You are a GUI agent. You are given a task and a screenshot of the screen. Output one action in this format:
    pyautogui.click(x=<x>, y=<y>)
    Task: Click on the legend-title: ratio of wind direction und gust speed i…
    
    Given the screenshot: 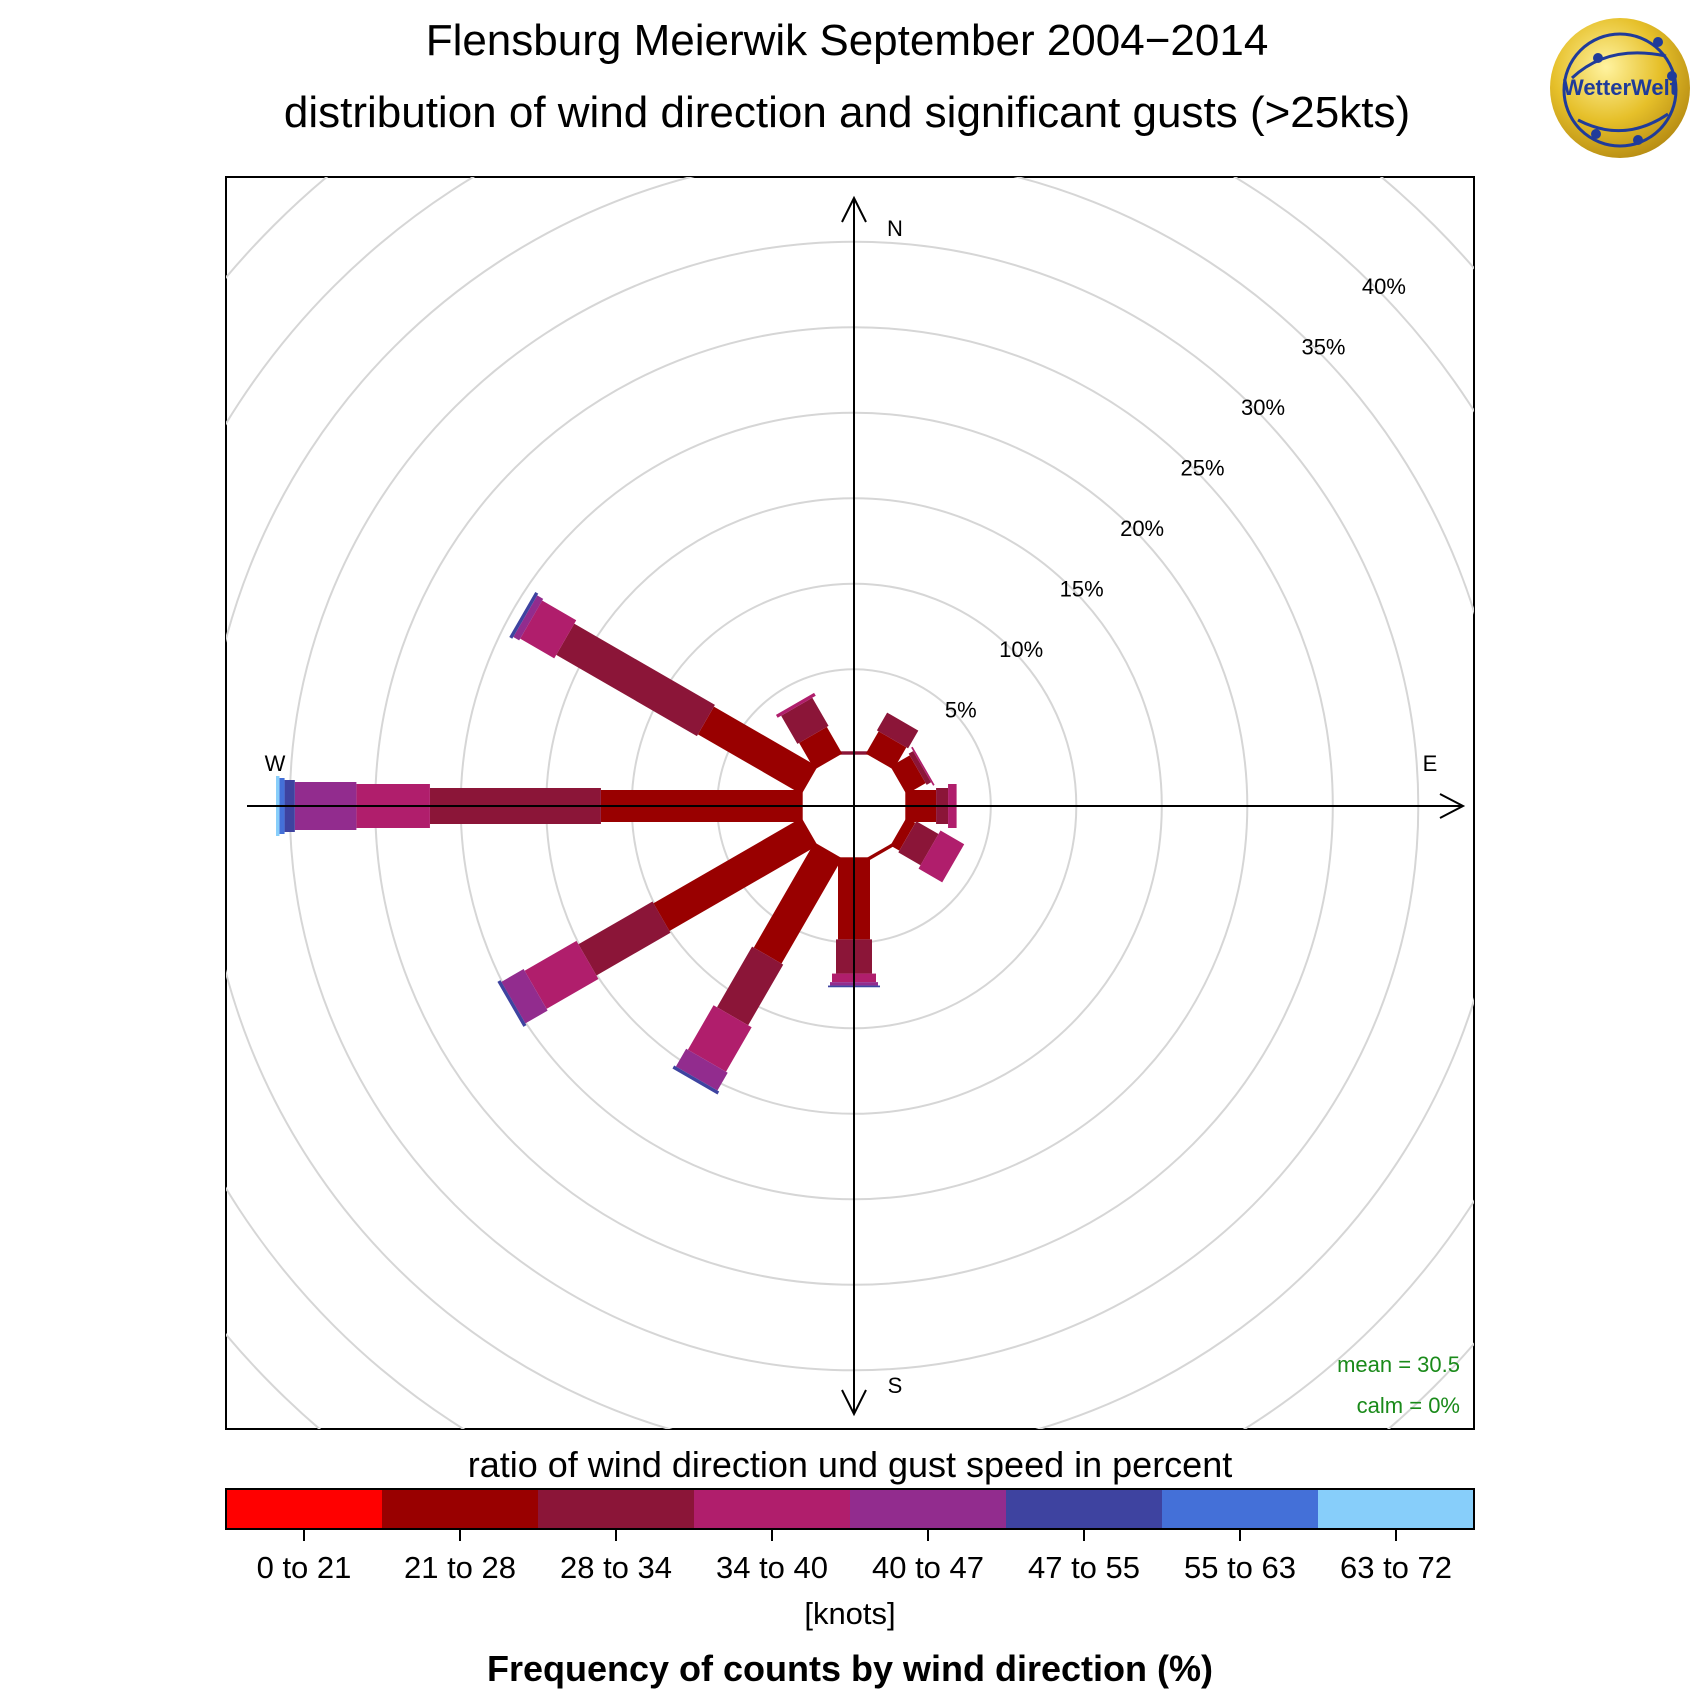 What is the action you would take?
    pyautogui.click(x=850, y=1464)
    